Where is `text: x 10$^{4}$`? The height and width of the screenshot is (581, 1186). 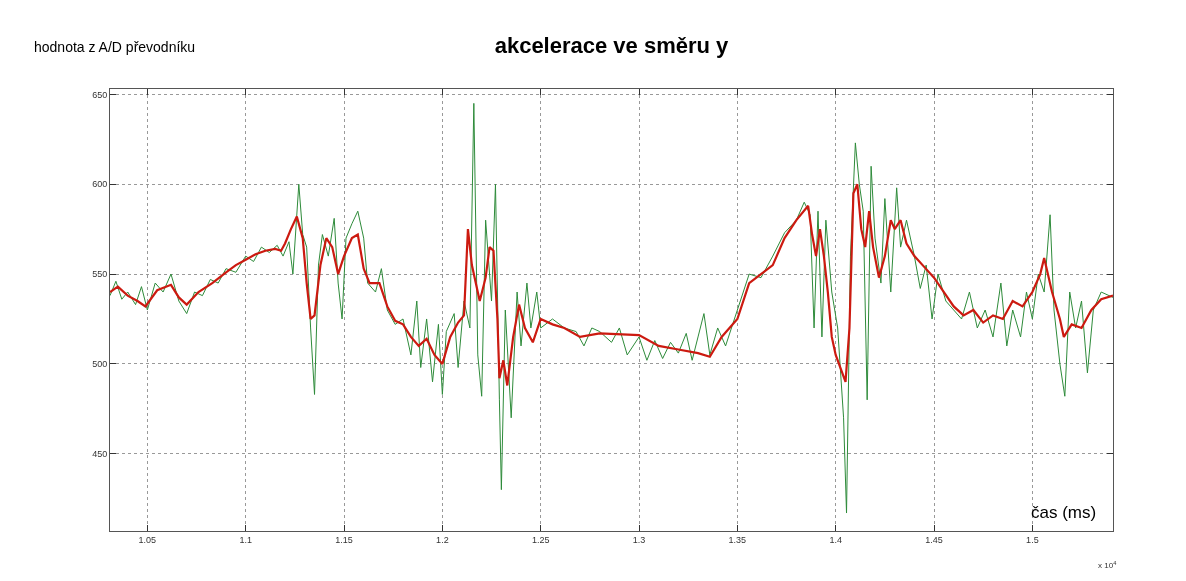
text: x 10$^{4}$ is located at coordinates (1107, 565).